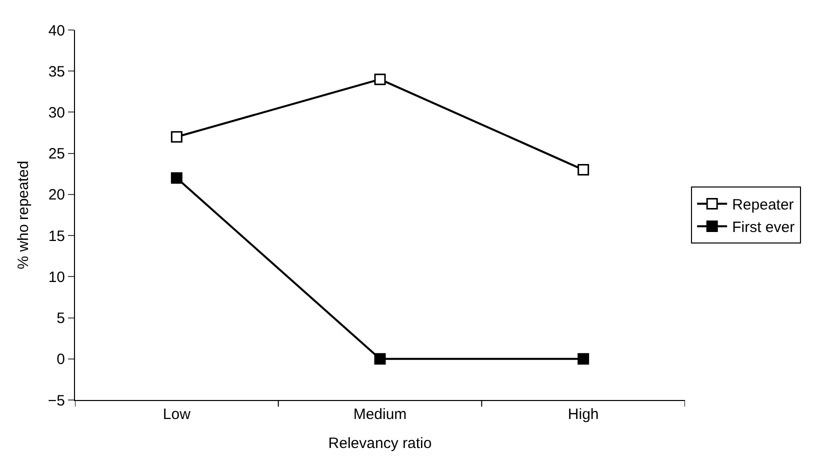 The width and height of the screenshot is (815, 470). Describe the element at coordinates (56, 154) in the screenshot. I see `y-tick-label: 25` at that location.